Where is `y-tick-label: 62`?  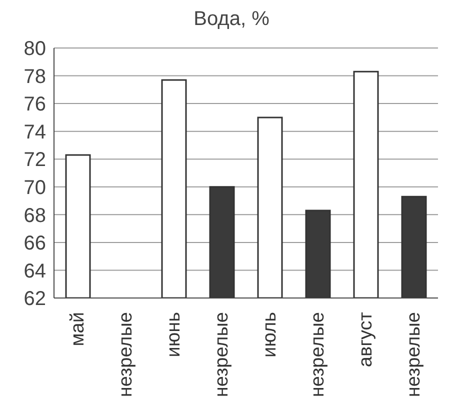
y-tick-label: 62 is located at coordinates (35, 299).